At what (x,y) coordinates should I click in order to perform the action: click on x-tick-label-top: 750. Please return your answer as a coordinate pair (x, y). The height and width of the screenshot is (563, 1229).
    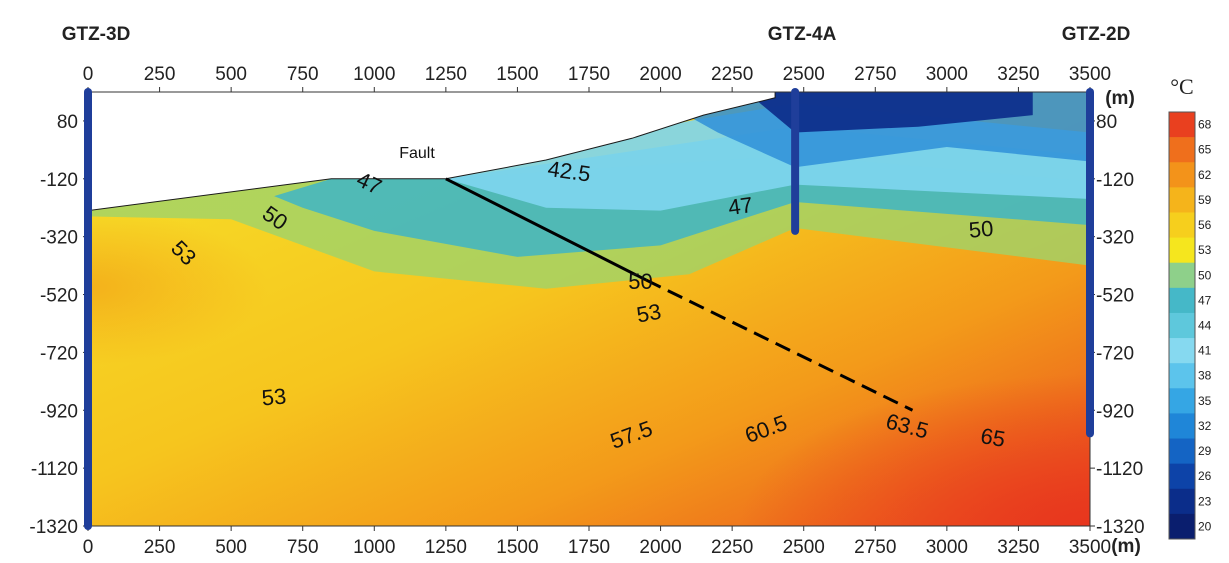
    Looking at the image, I should click on (303, 74).